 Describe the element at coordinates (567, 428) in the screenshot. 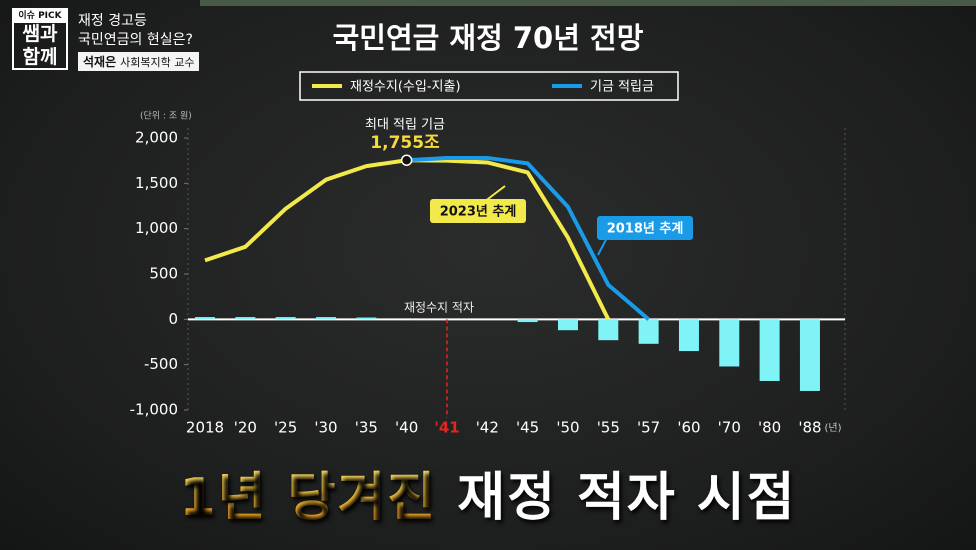

I see `x-tick-label: '50` at that location.